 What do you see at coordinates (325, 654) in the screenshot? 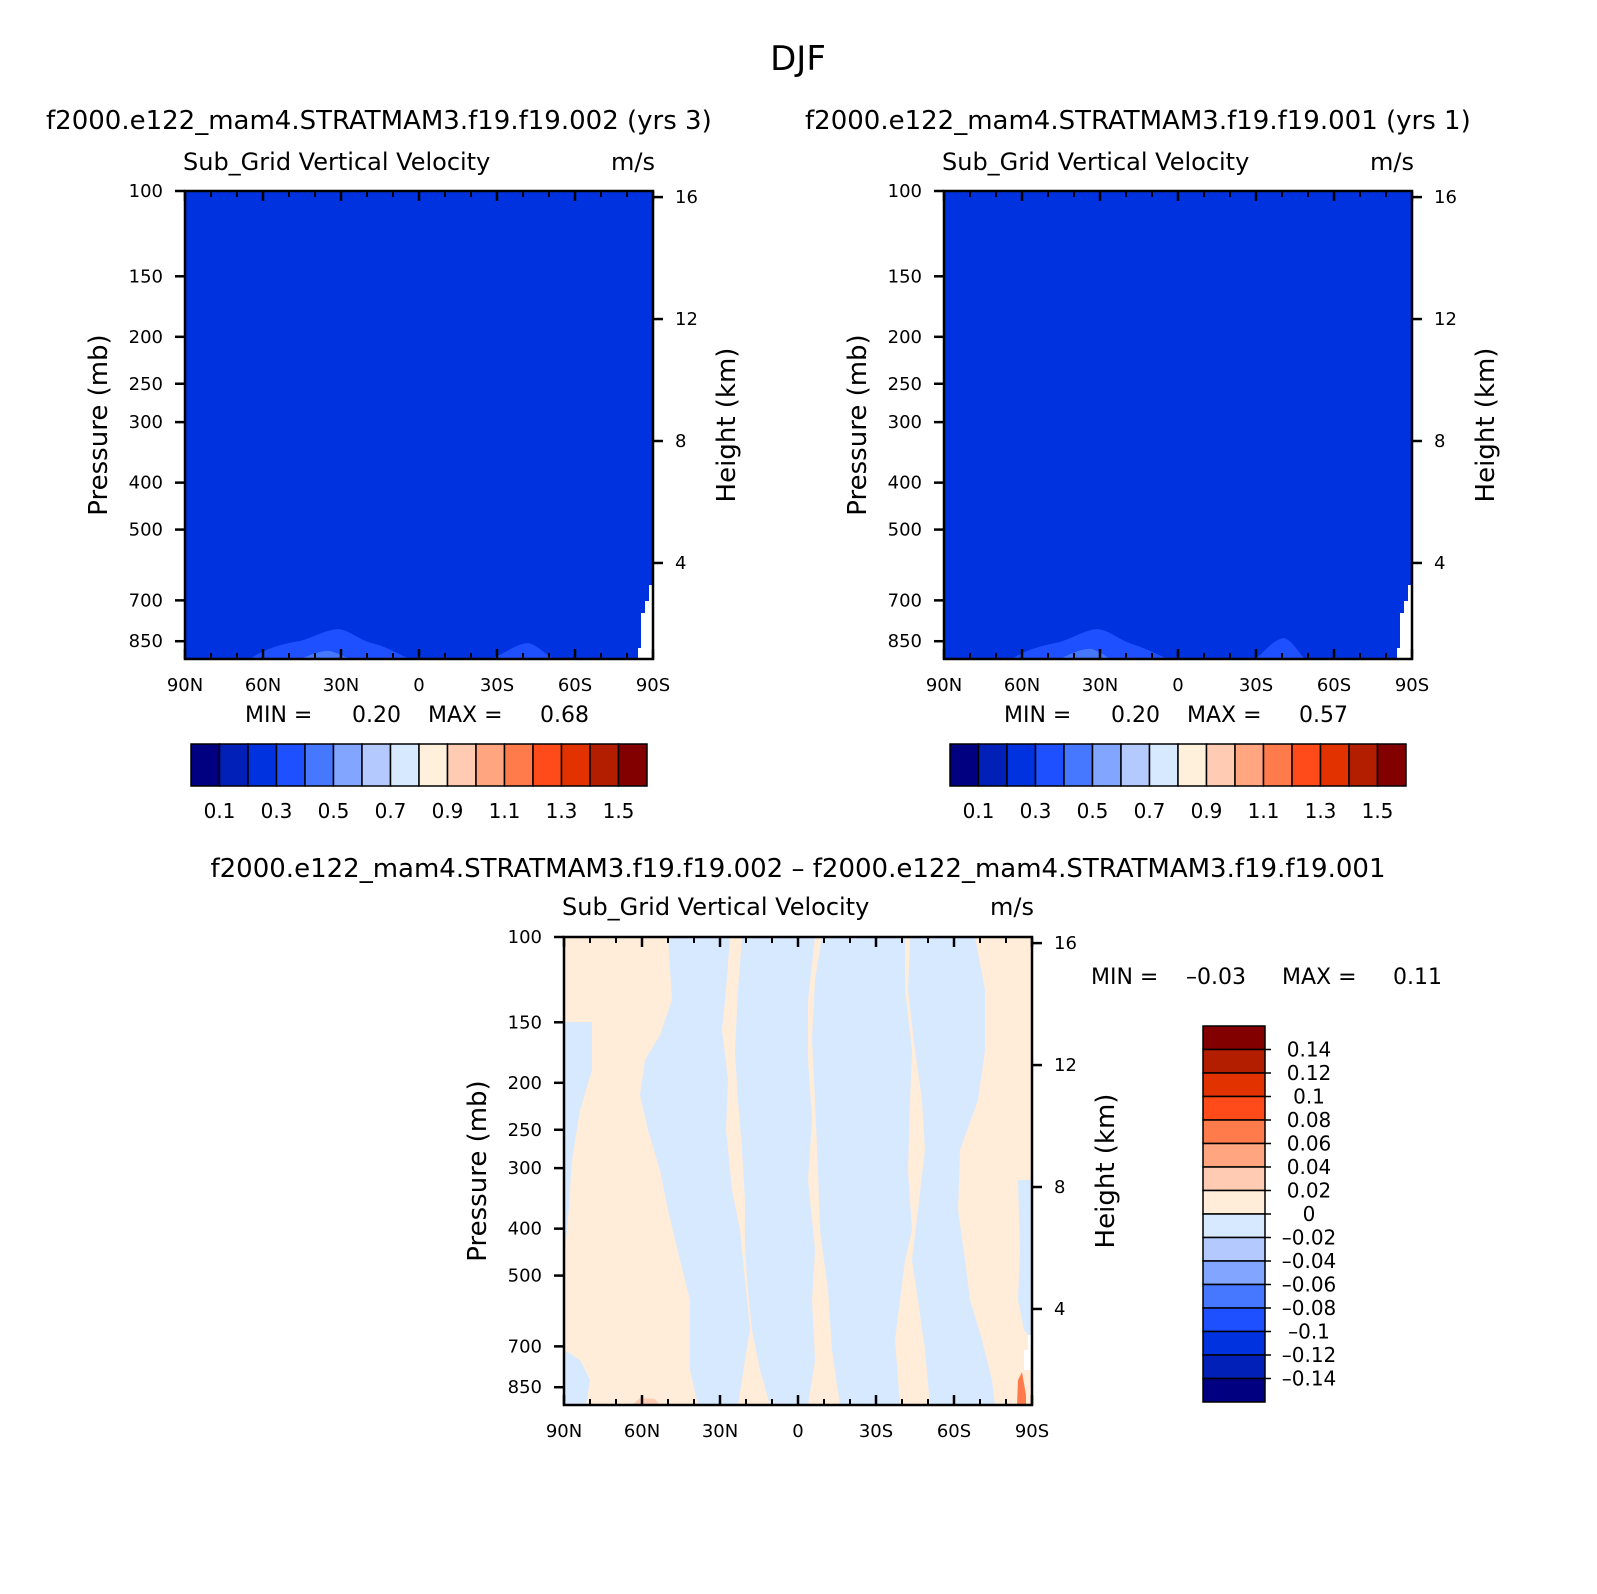
I see `panel1-contour-0.3-inner` at bounding box center [325, 654].